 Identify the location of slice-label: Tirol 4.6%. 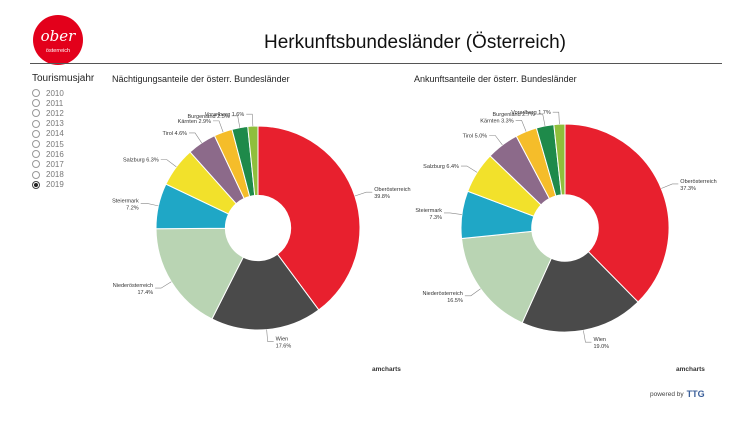
(174, 134).